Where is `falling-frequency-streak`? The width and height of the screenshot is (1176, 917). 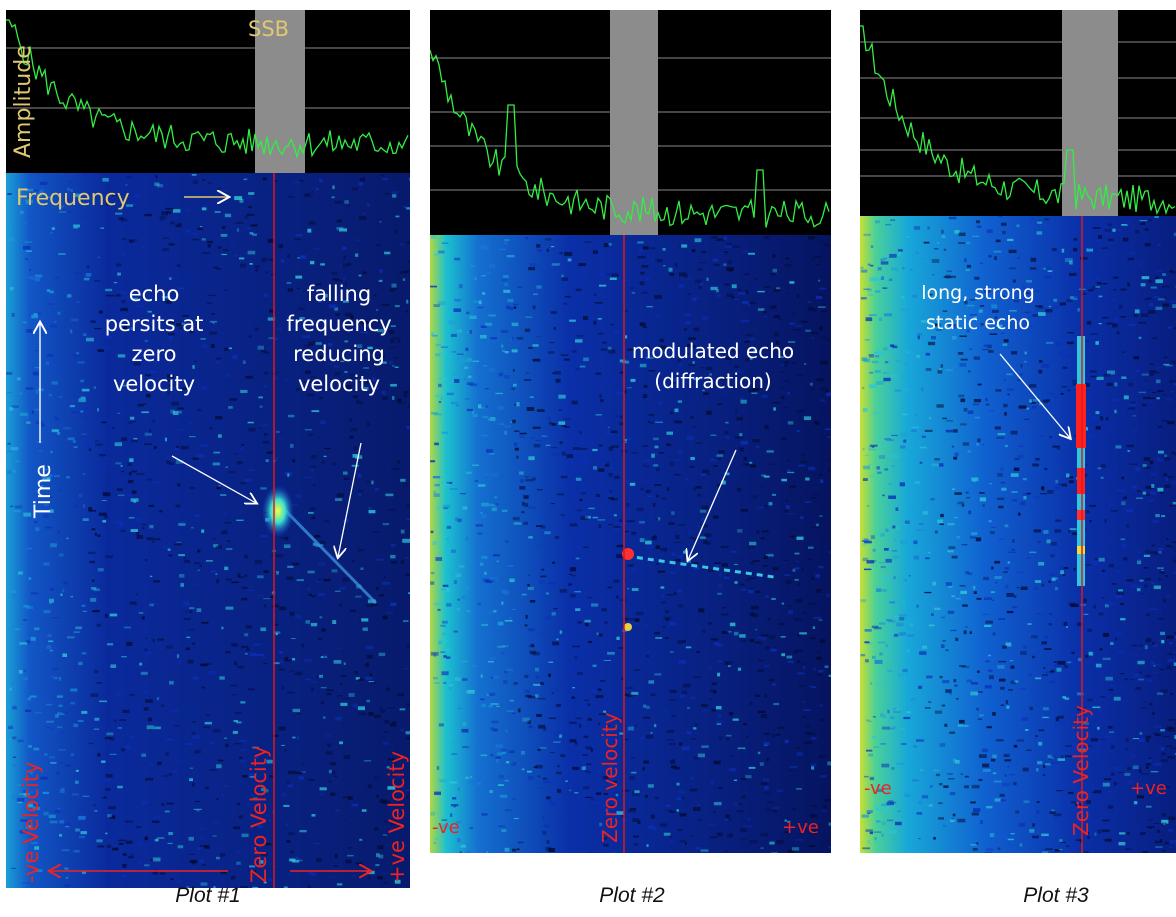
falling-frequency-streak is located at coordinates (327, 553).